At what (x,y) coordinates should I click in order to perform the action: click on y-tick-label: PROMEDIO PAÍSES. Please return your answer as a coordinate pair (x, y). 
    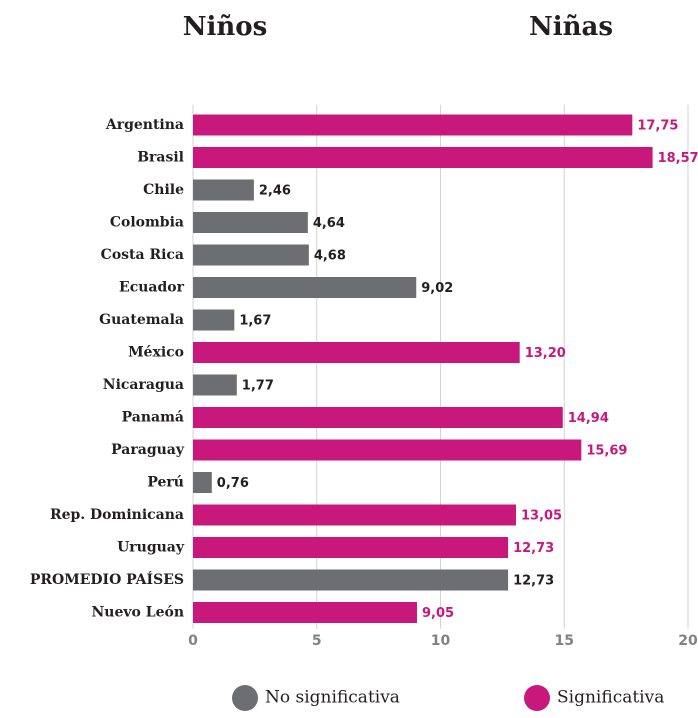
    Looking at the image, I should click on (107, 579).